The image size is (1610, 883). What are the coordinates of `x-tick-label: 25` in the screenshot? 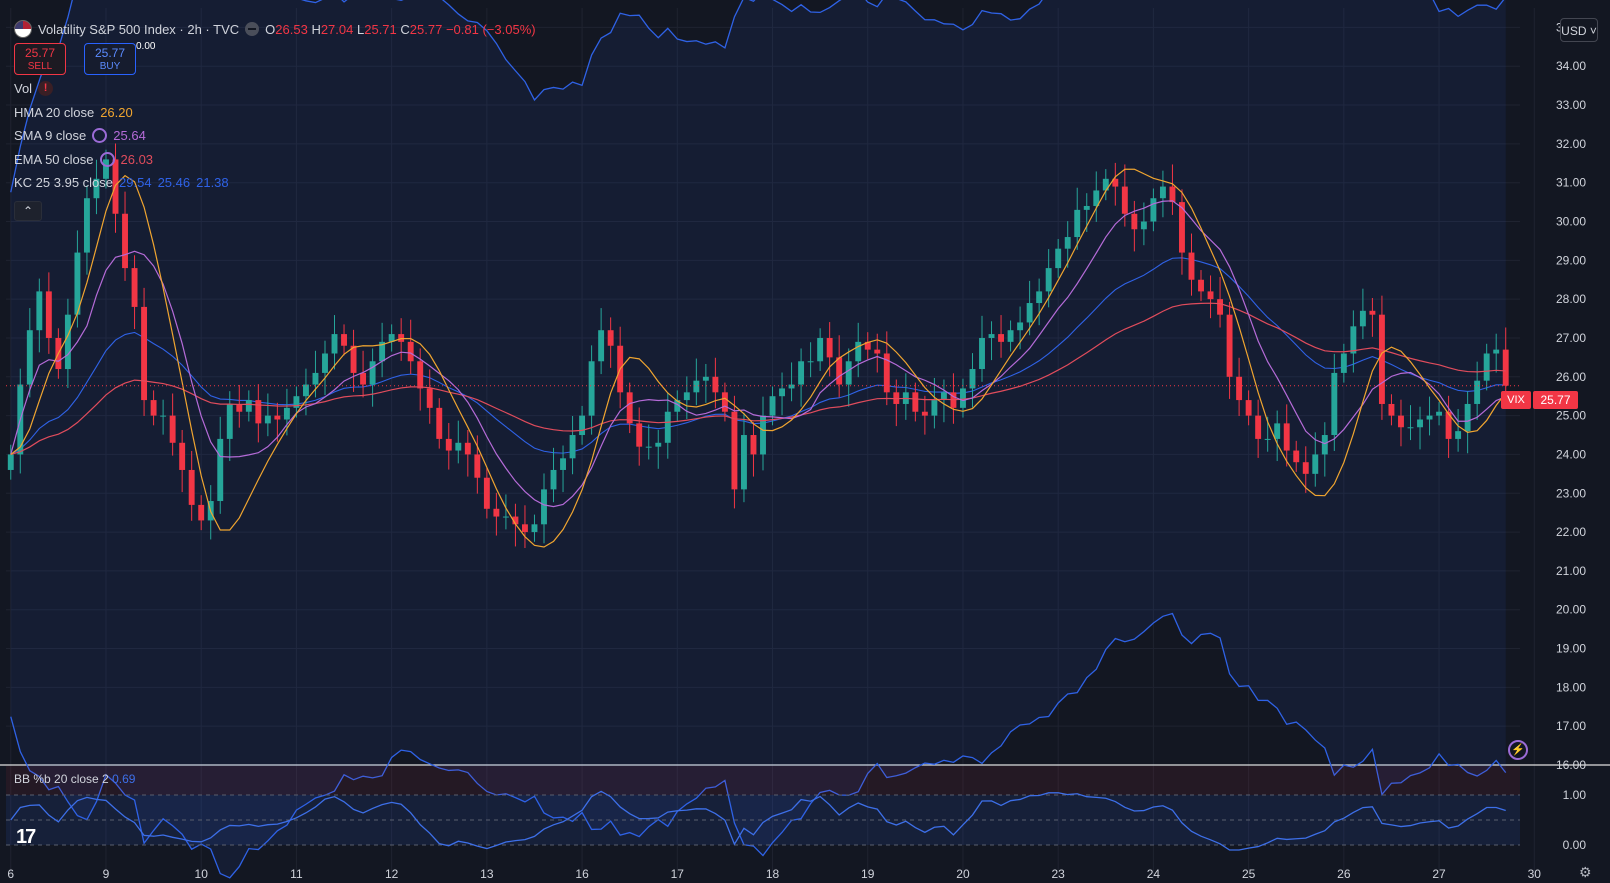 It's located at (1249, 874).